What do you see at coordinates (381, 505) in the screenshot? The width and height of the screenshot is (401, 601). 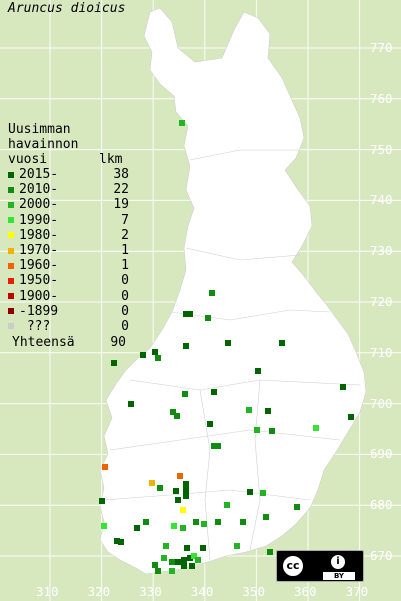 I see `northing-label: 680` at bounding box center [381, 505].